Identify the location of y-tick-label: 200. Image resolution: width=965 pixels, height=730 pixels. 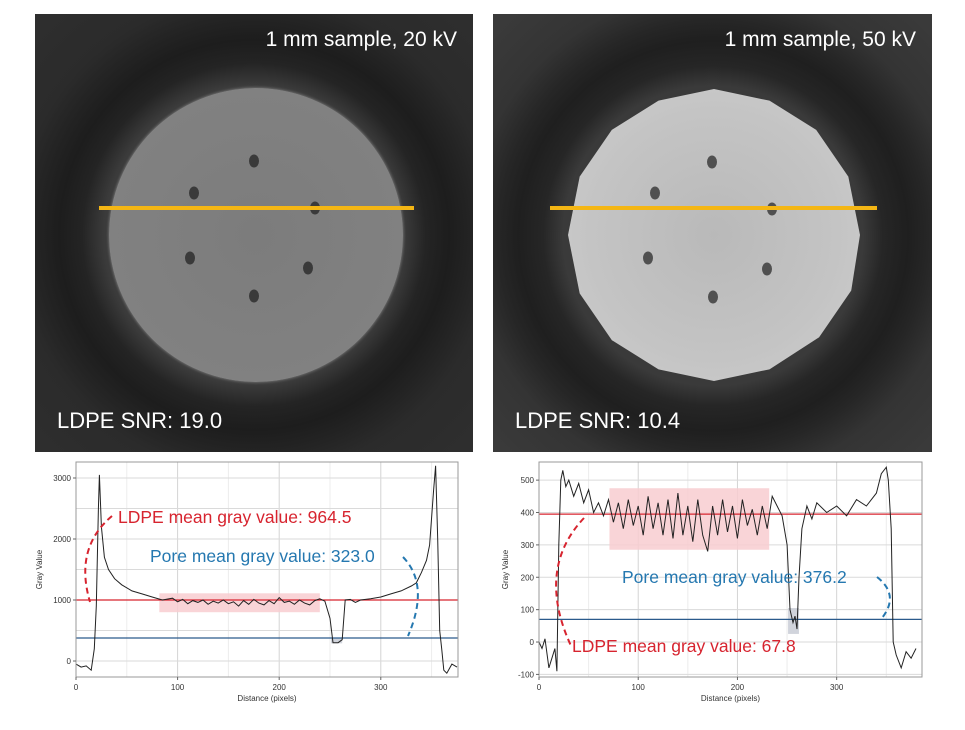
(528, 577).